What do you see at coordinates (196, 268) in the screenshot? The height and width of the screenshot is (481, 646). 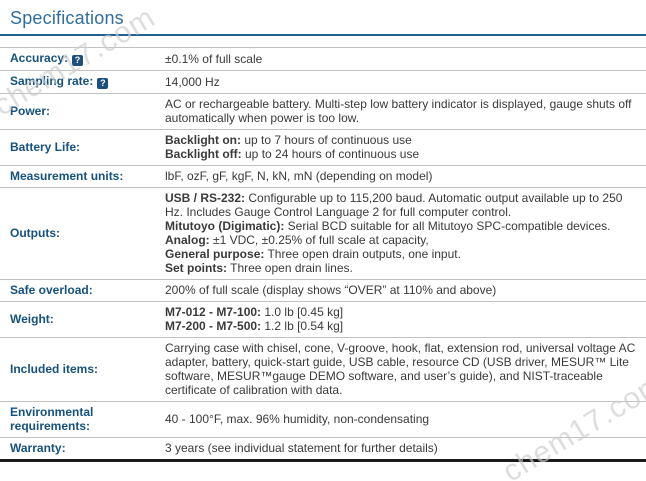 I see `spec-value-prefix: Set points:` at bounding box center [196, 268].